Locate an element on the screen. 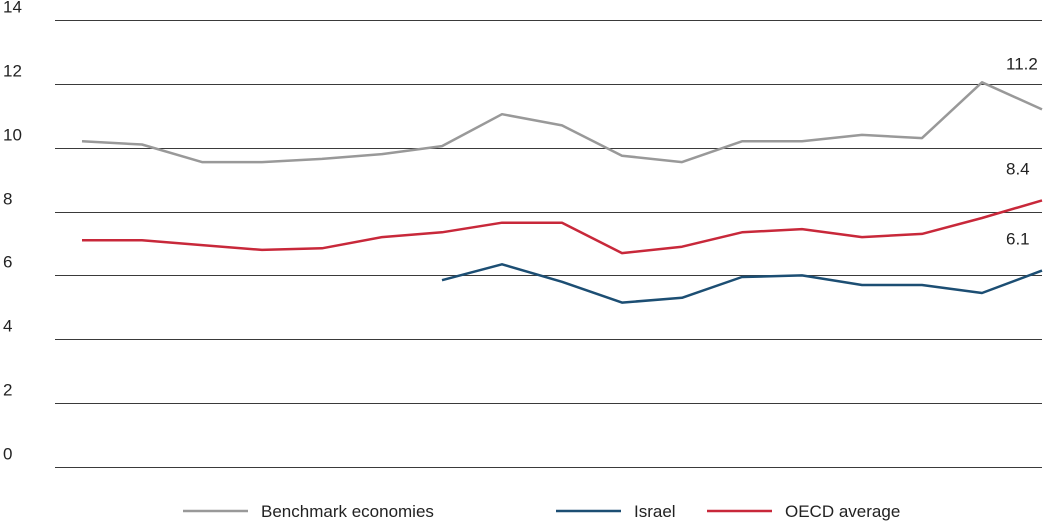 The height and width of the screenshot is (522, 1055). legend-label: Benchmark economies is located at coordinates (347, 511).